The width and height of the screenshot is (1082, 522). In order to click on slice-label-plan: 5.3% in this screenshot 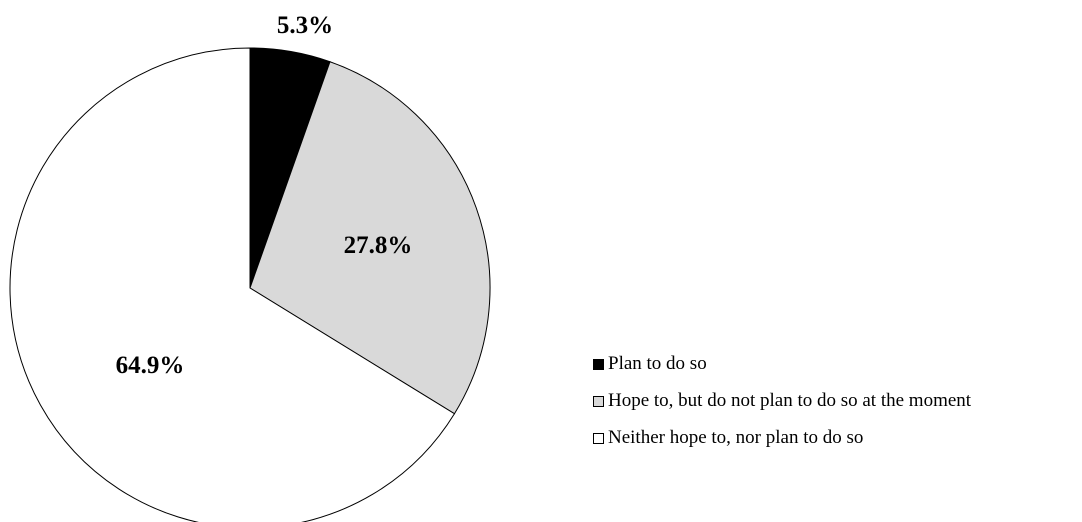, I will do `click(305, 25)`.